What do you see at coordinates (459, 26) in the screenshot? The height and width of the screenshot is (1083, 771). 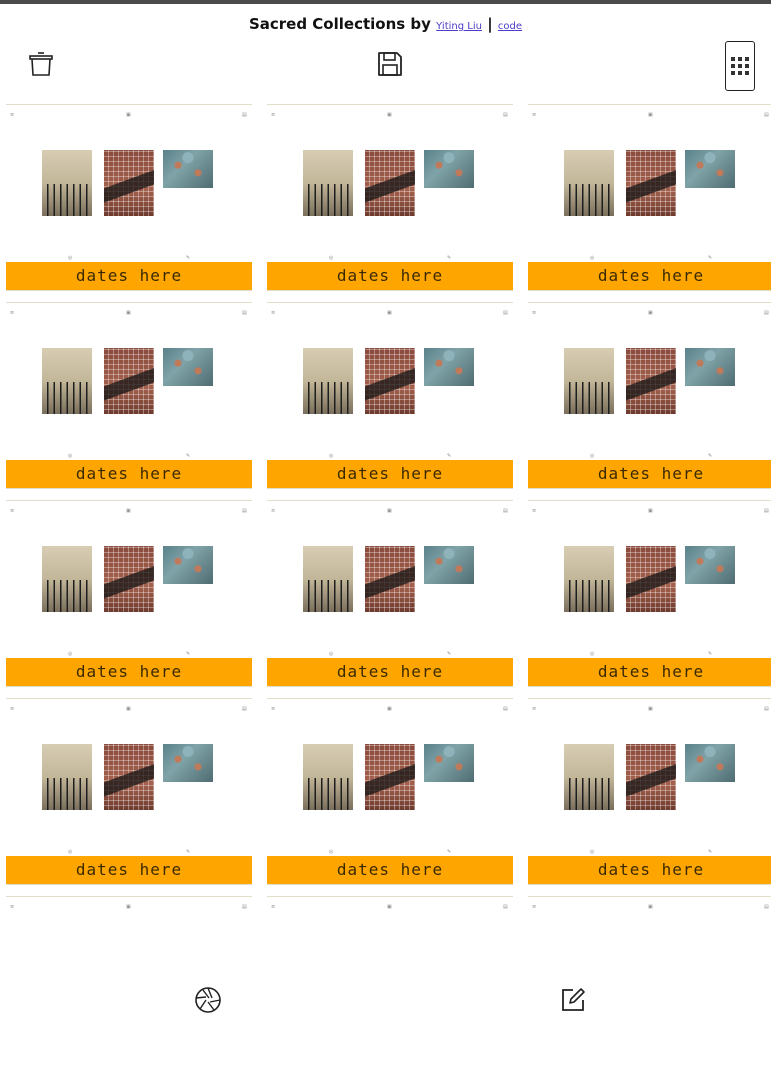 I see `author-link: Yiting Liu` at bounding box center [459, 26].